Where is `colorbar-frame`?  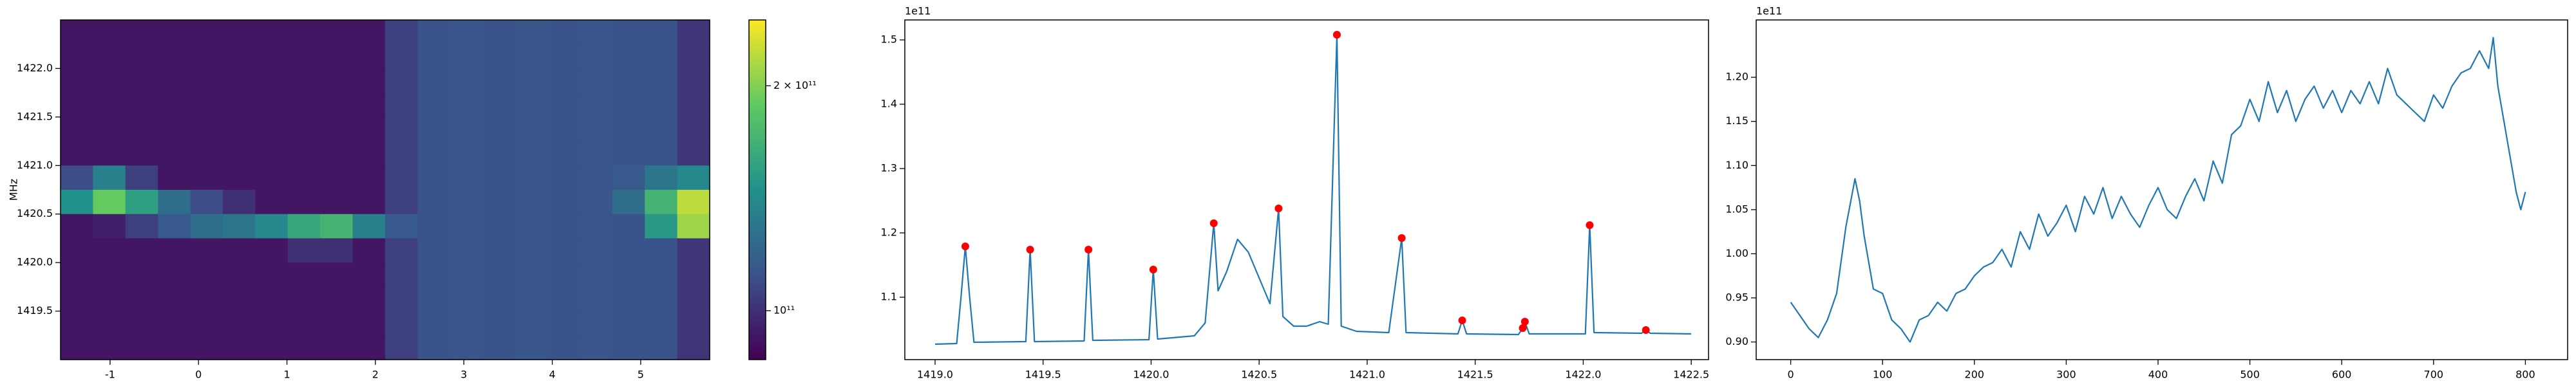 colorbar-frame is located at coordinates (757, 189).